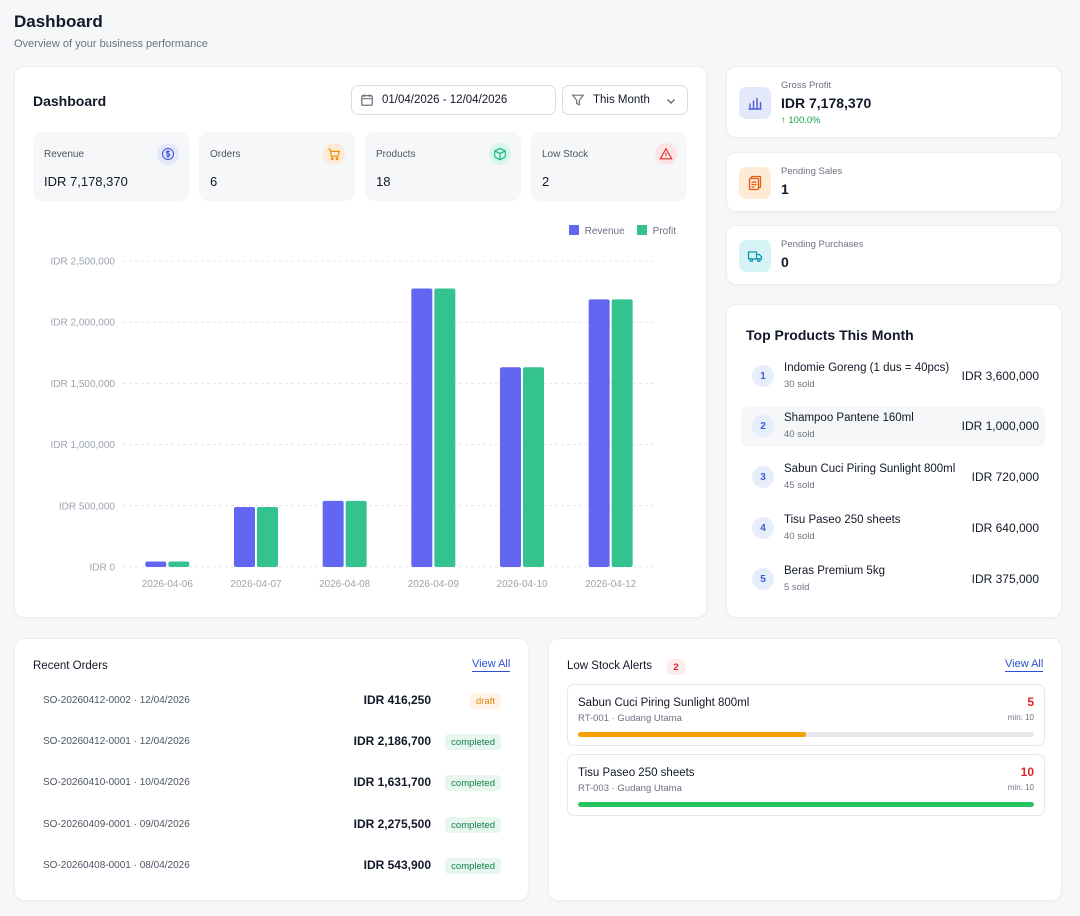  What do you see at coordinates (116, 865) in the screenshot?
I see `order-id: SO-20260408-0001 · 08/04/2026` at bounding box center [116, 865].